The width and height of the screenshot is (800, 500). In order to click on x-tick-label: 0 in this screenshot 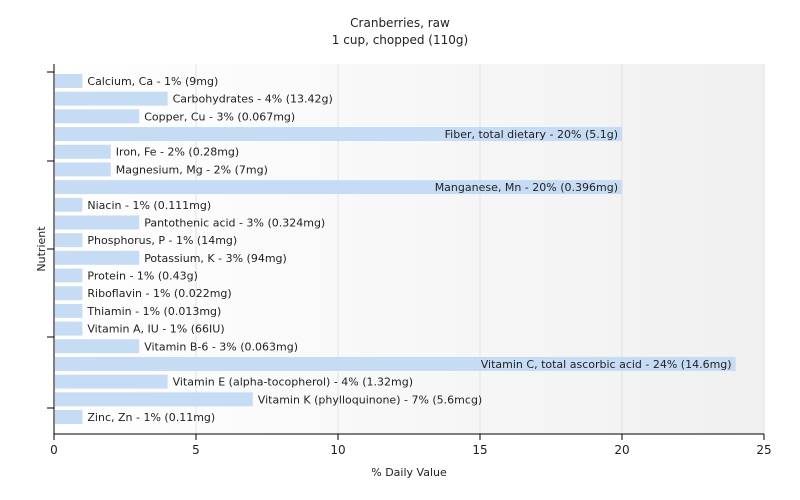, I will do `click(54, 450)`.